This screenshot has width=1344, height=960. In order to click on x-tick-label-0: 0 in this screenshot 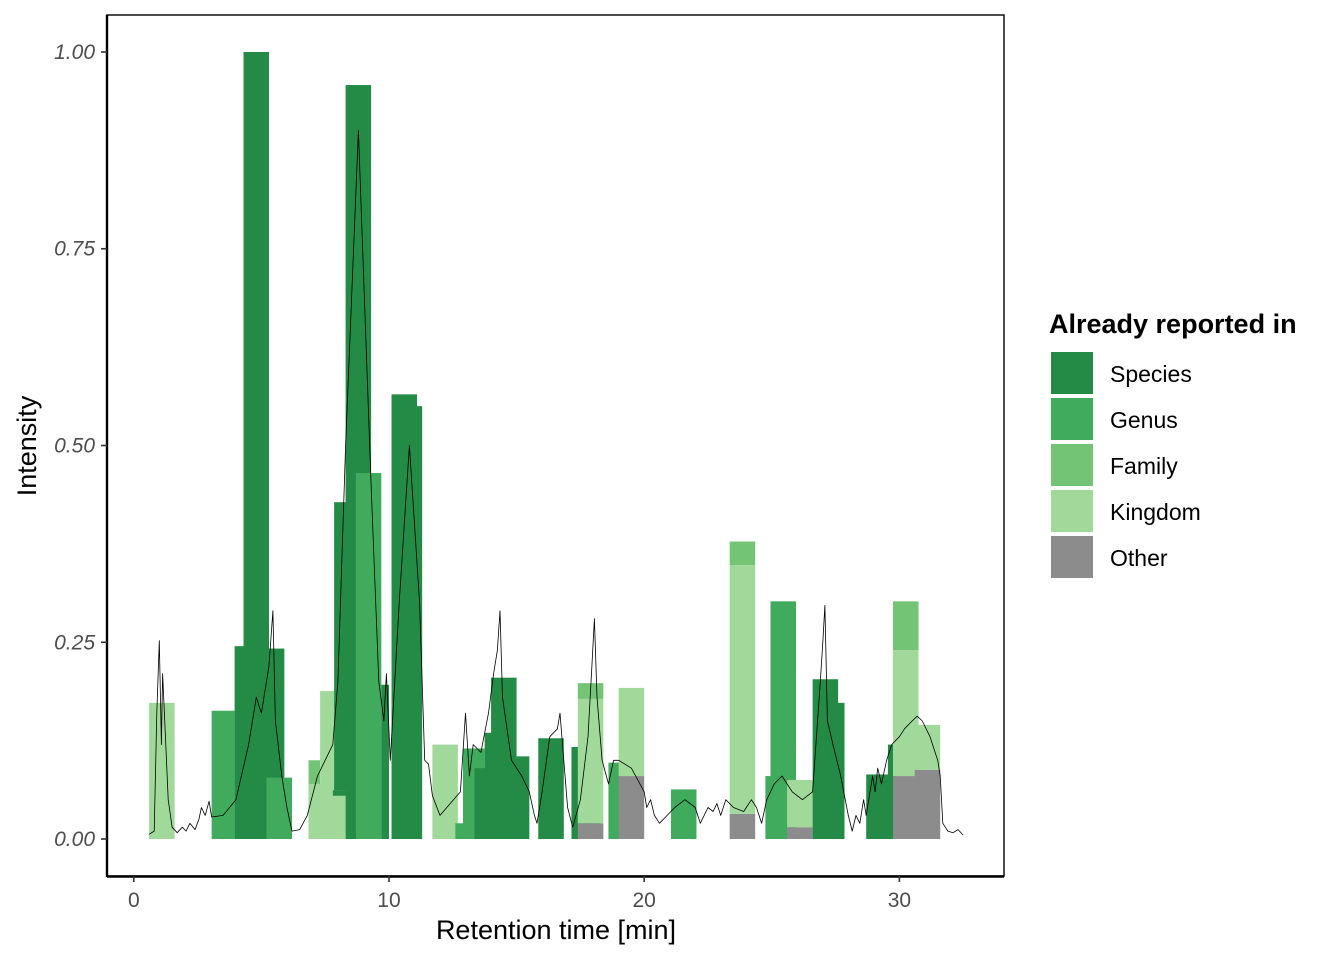, I will do `click(134, 900)`.